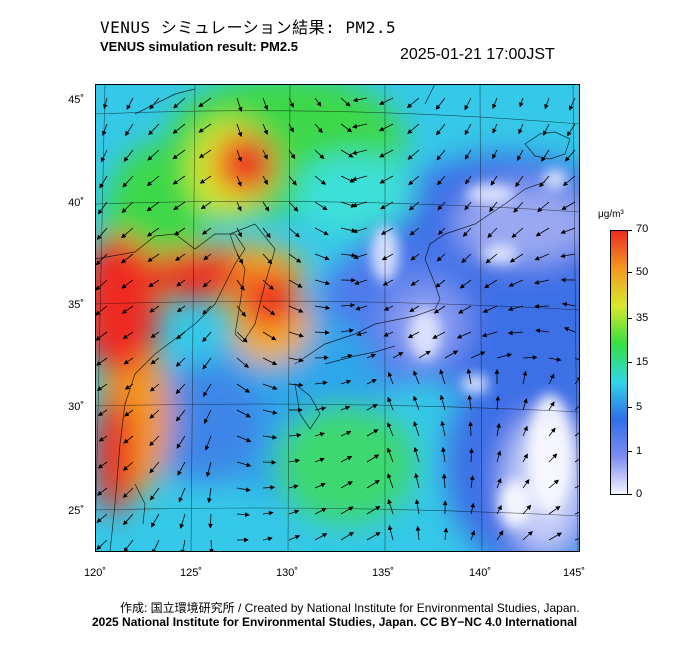  What do you see at coordinates (76, 407) in the screenshot?
I see `lat-label-30: 30˚` at bounding box center [76, 407].